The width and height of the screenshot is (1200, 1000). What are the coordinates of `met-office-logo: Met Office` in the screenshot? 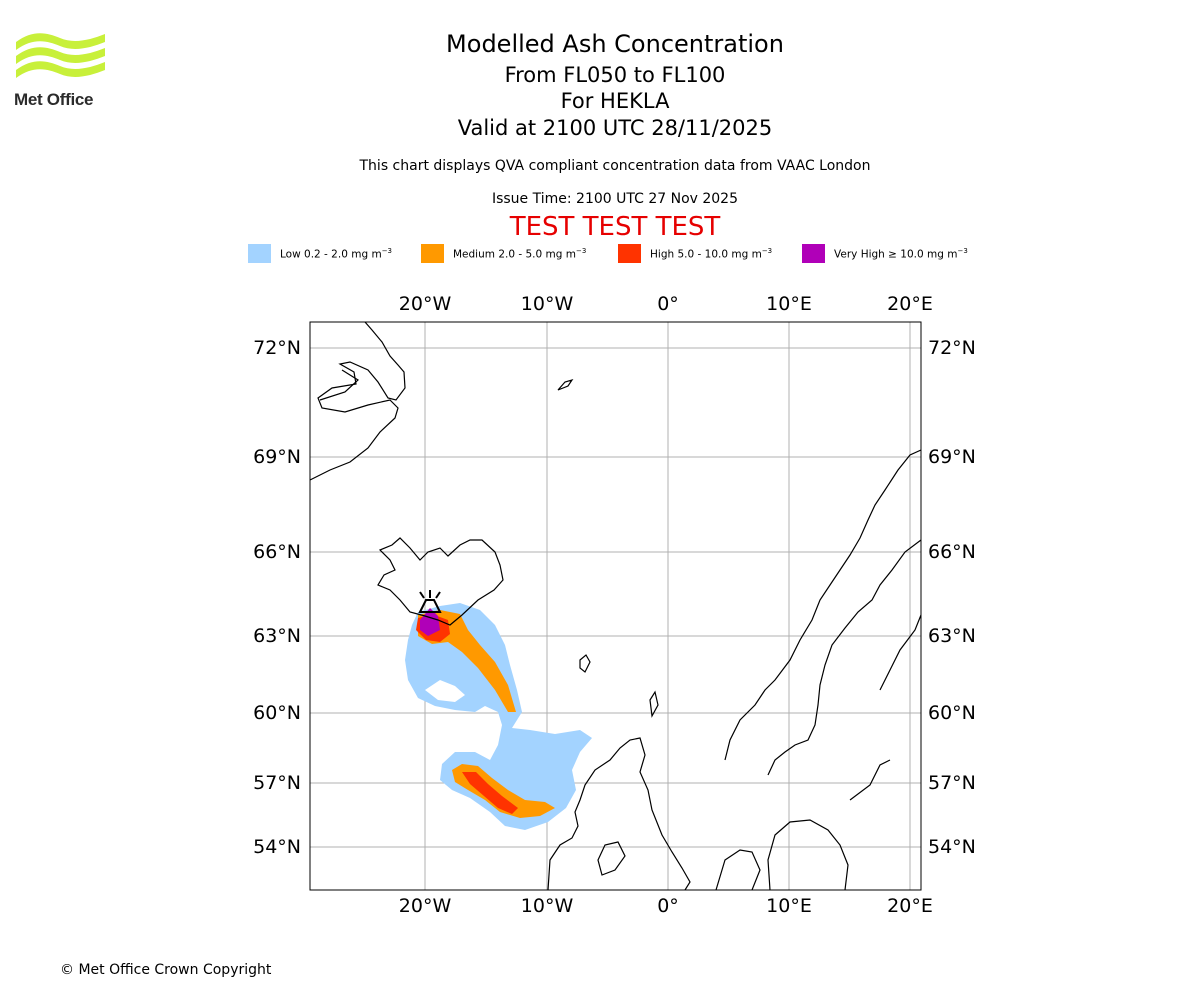 It's located at (61, 71).